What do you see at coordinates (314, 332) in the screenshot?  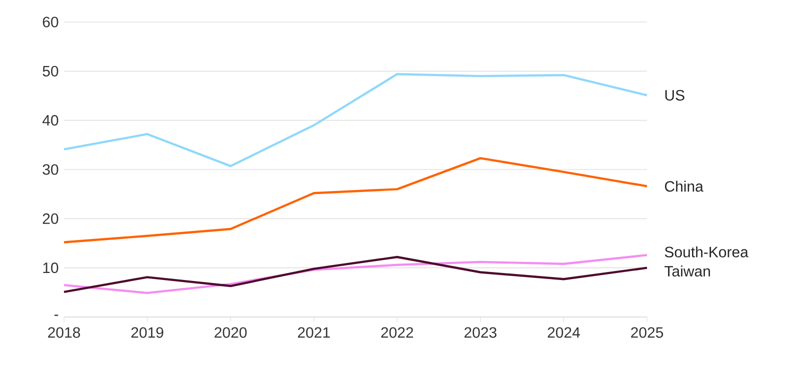 I see `x-tick-label: 2021` at bounding box center [314, 332].